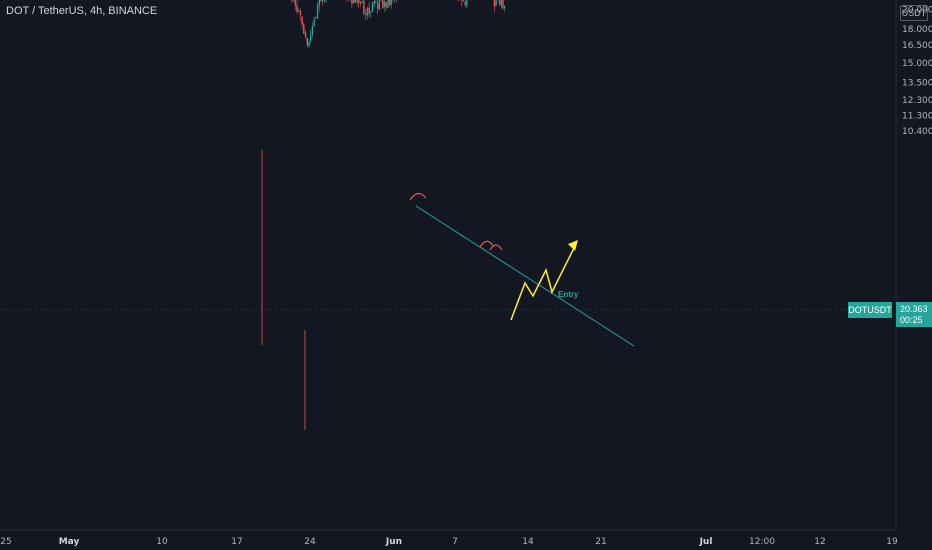 The image size is (932, 550). Describe the element at coordinates (568, 294) in the screenshot. I see `entry-label: Entry` at that location.